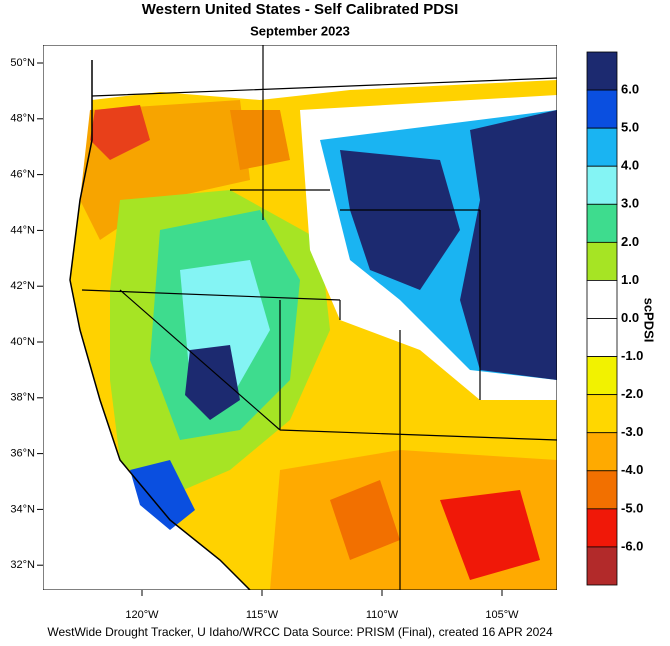 This screenshot has height=646, width=670. What do you see at coordinates (22, 286) in the screenshot?
I see `lat-label: 42°N` at bounding box center [22, 286].